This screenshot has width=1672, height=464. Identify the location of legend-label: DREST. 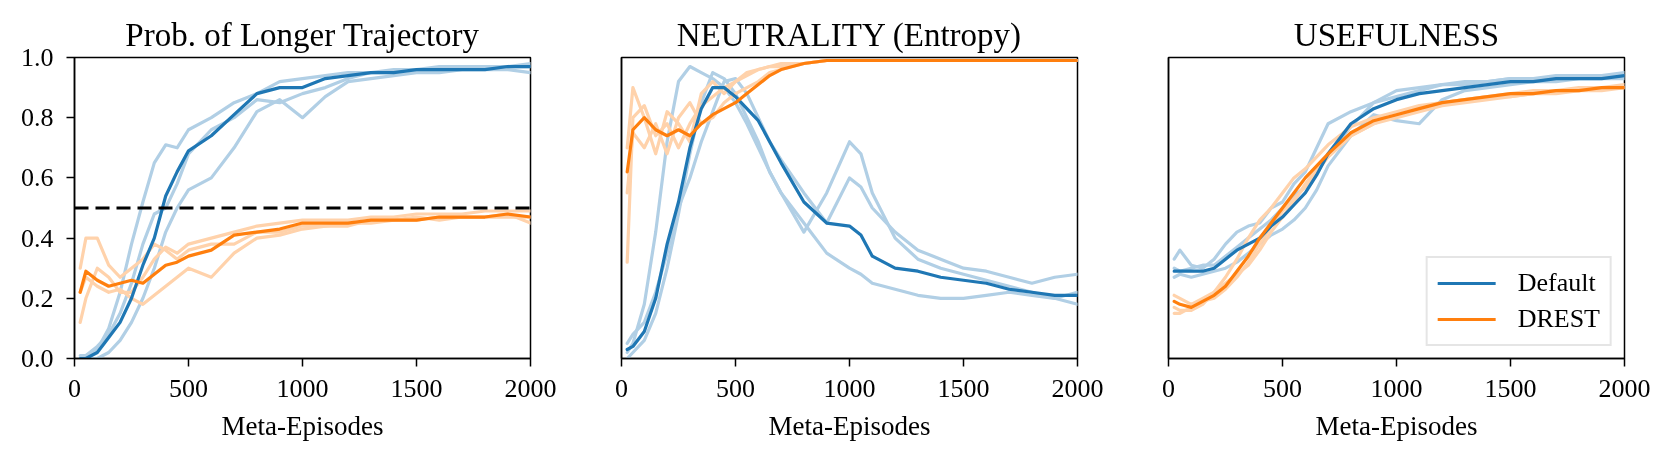
(1558, 319).